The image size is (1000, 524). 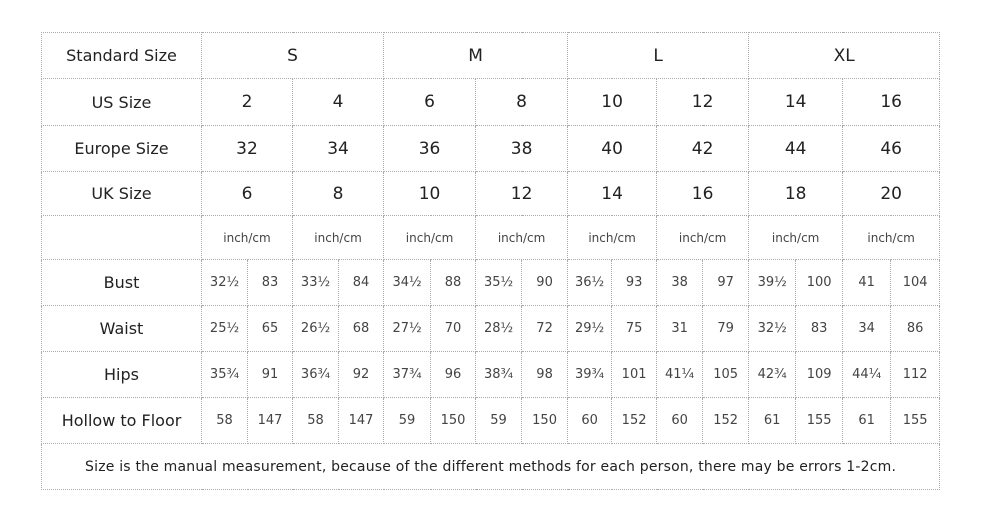 I want to click on hollow-to-floor-value: 147, so click(x=361, y=420).